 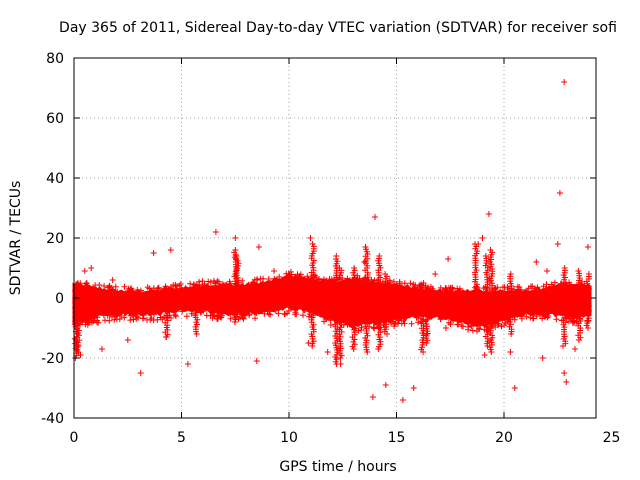 I want to click on y-tick-label: 0, so click(x=59, y=299).